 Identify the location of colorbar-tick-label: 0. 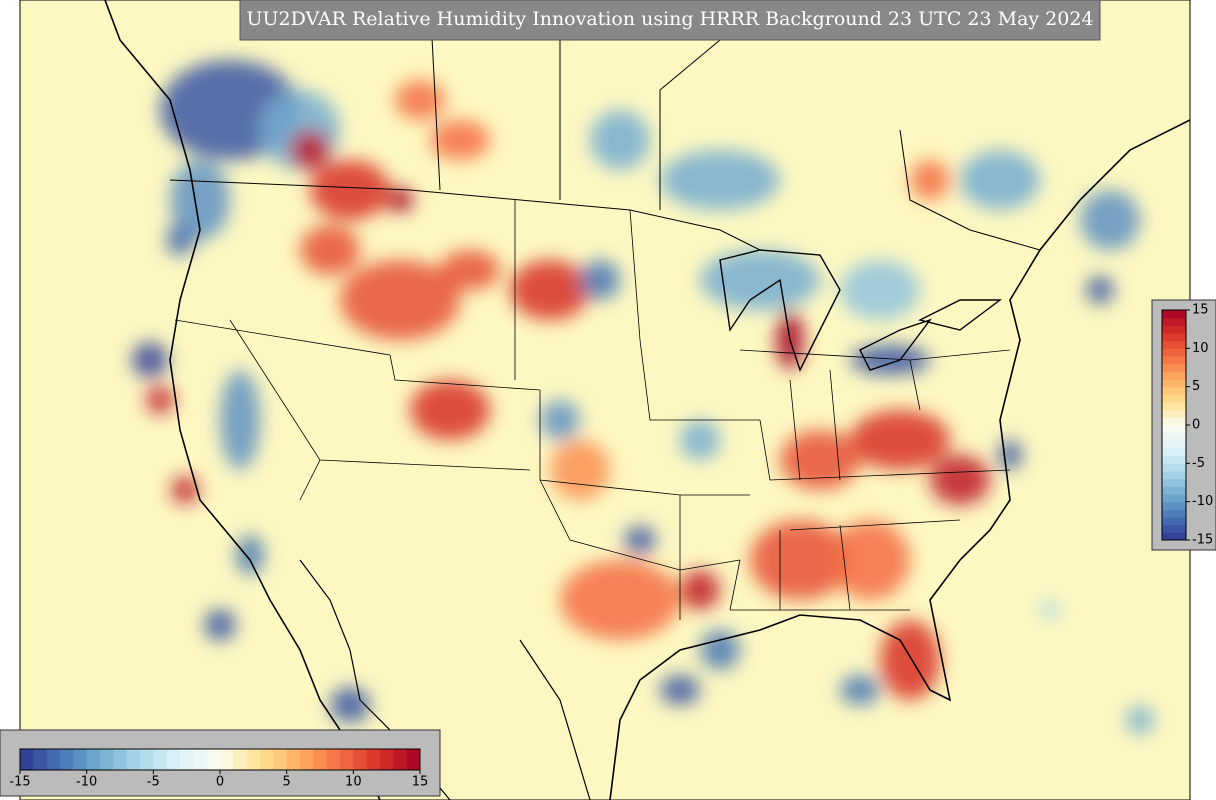
(220, 782).